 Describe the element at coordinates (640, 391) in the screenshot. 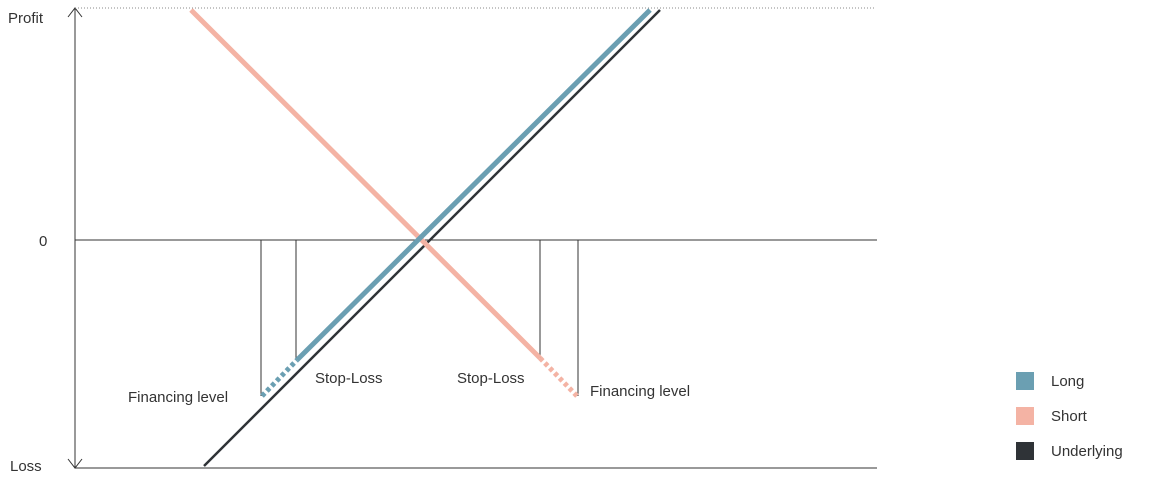

I see `short-financing-level-label: Financing level` at that location.